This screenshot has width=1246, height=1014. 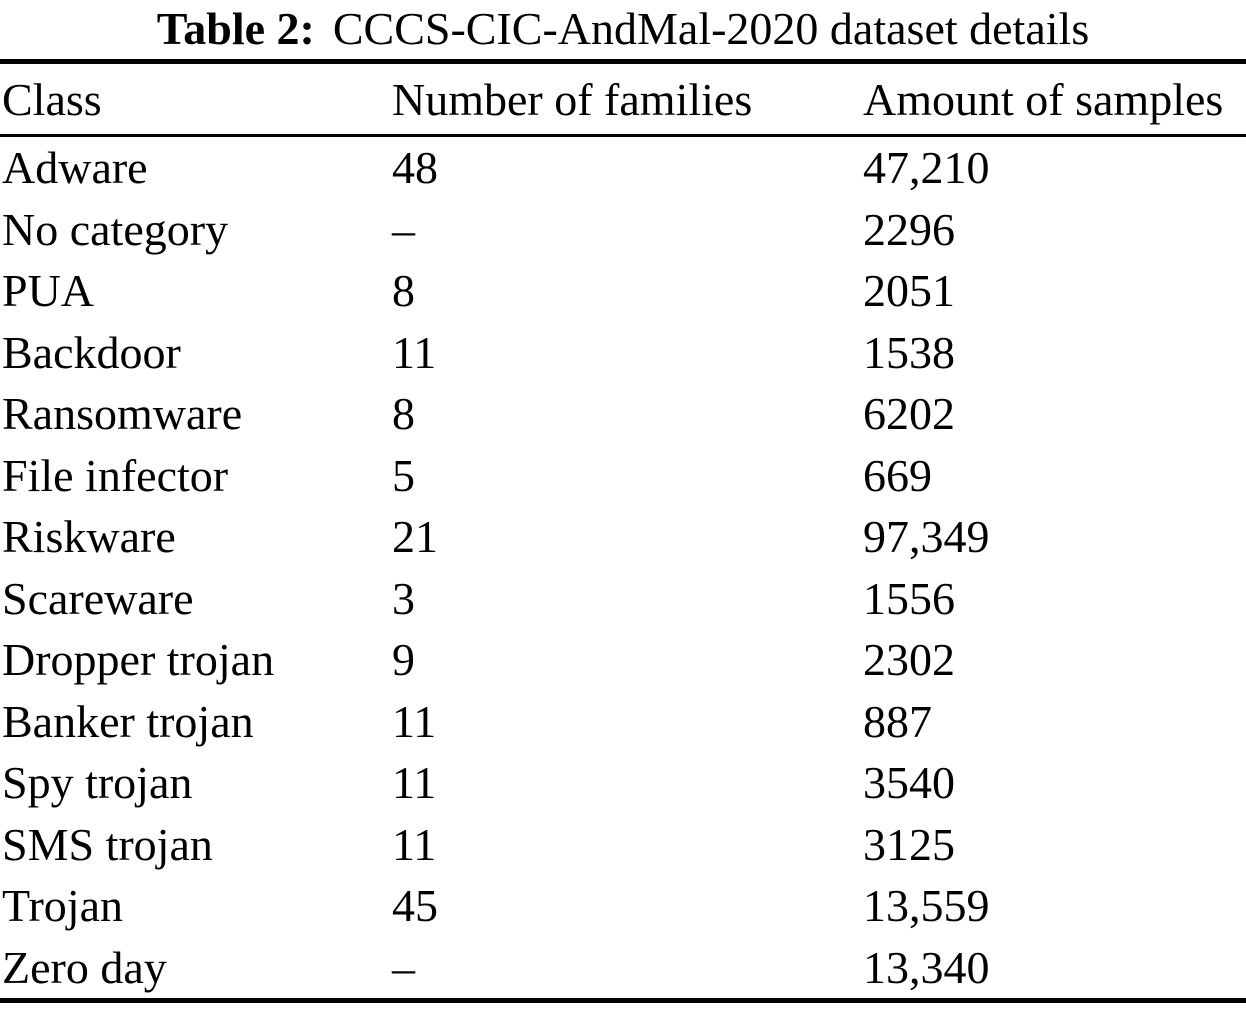 I want to click on table-row: Adware 48 47,210, so click(x=623, y=167).